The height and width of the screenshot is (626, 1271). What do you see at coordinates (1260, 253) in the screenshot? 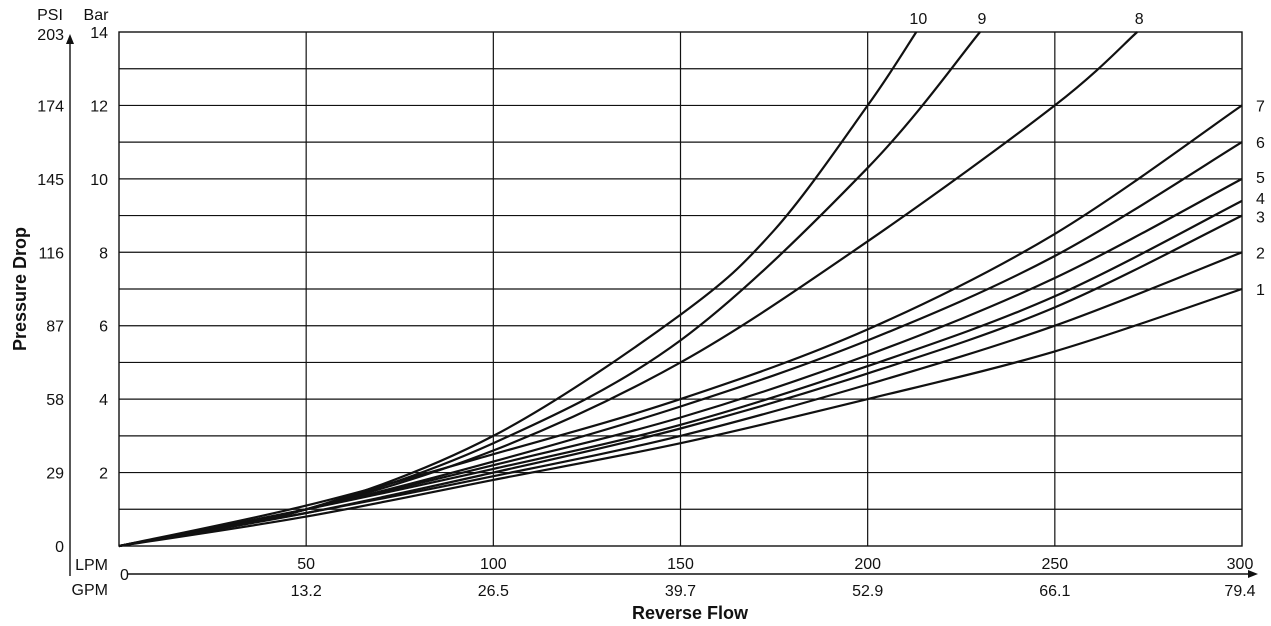
I see `series-label-2: 2` at bounding box center [1260, 253].